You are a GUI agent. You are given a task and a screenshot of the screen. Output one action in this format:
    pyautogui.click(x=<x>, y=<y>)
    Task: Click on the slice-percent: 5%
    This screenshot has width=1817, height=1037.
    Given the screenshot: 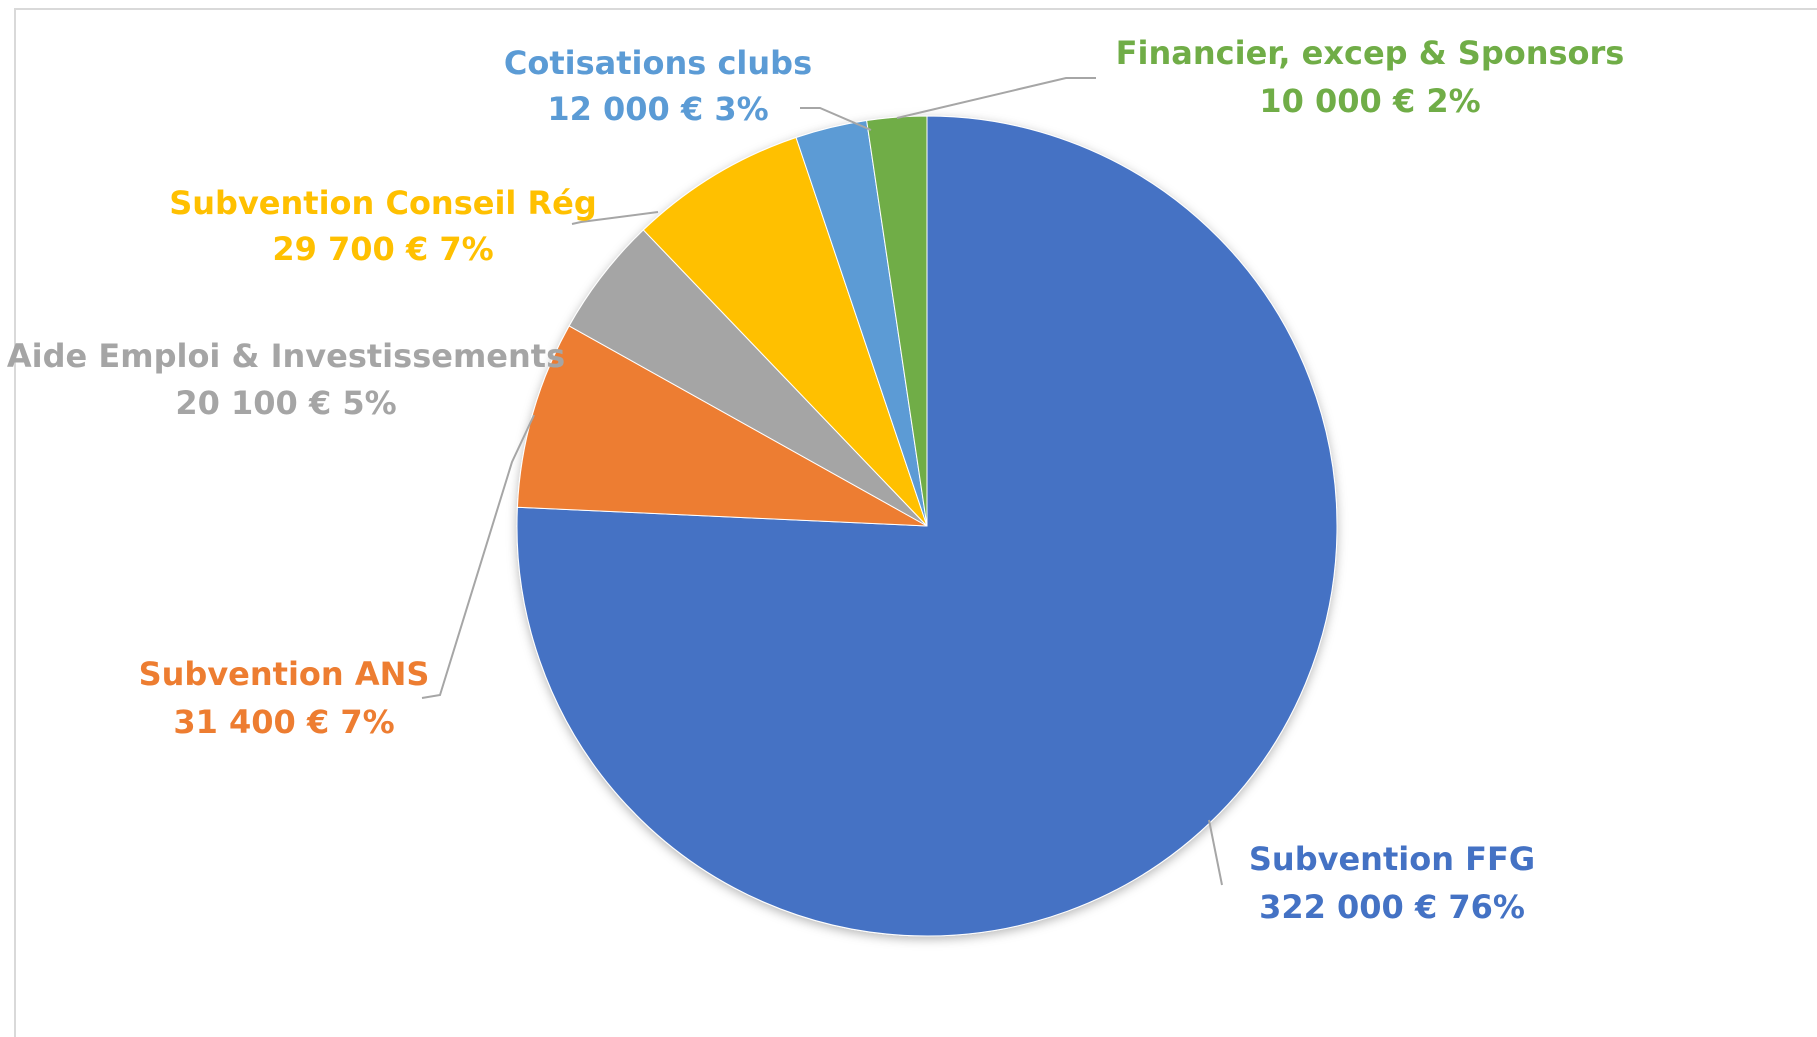 What is the action you would take?
    pyautogui.click(x=369, y=403)
    